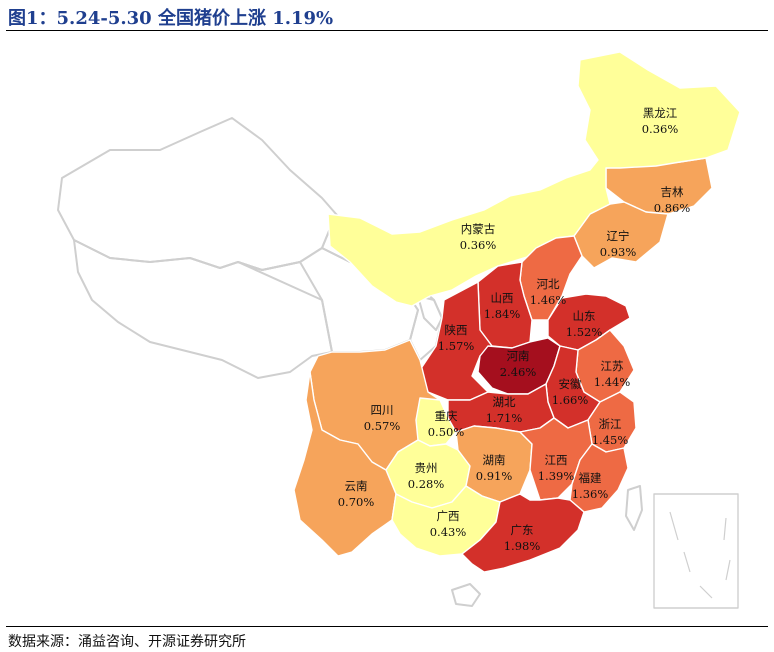  Describe the element at coordinates (382, 426) in the screenshot. I see `province-value-sichuan: 0.57%` at that location.